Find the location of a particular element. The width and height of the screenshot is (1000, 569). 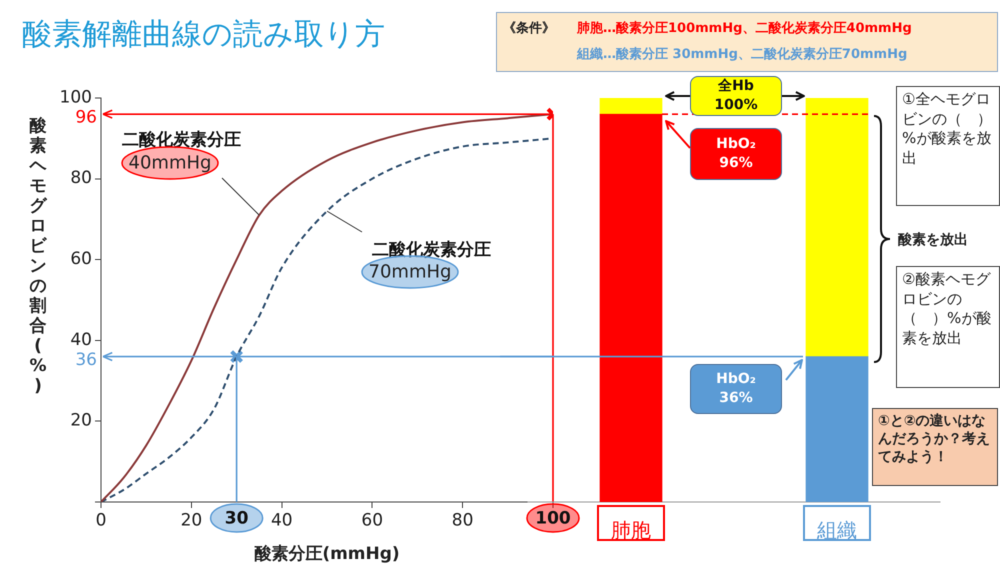

ref-line-label: 100 is located at coordinates (553, 518).